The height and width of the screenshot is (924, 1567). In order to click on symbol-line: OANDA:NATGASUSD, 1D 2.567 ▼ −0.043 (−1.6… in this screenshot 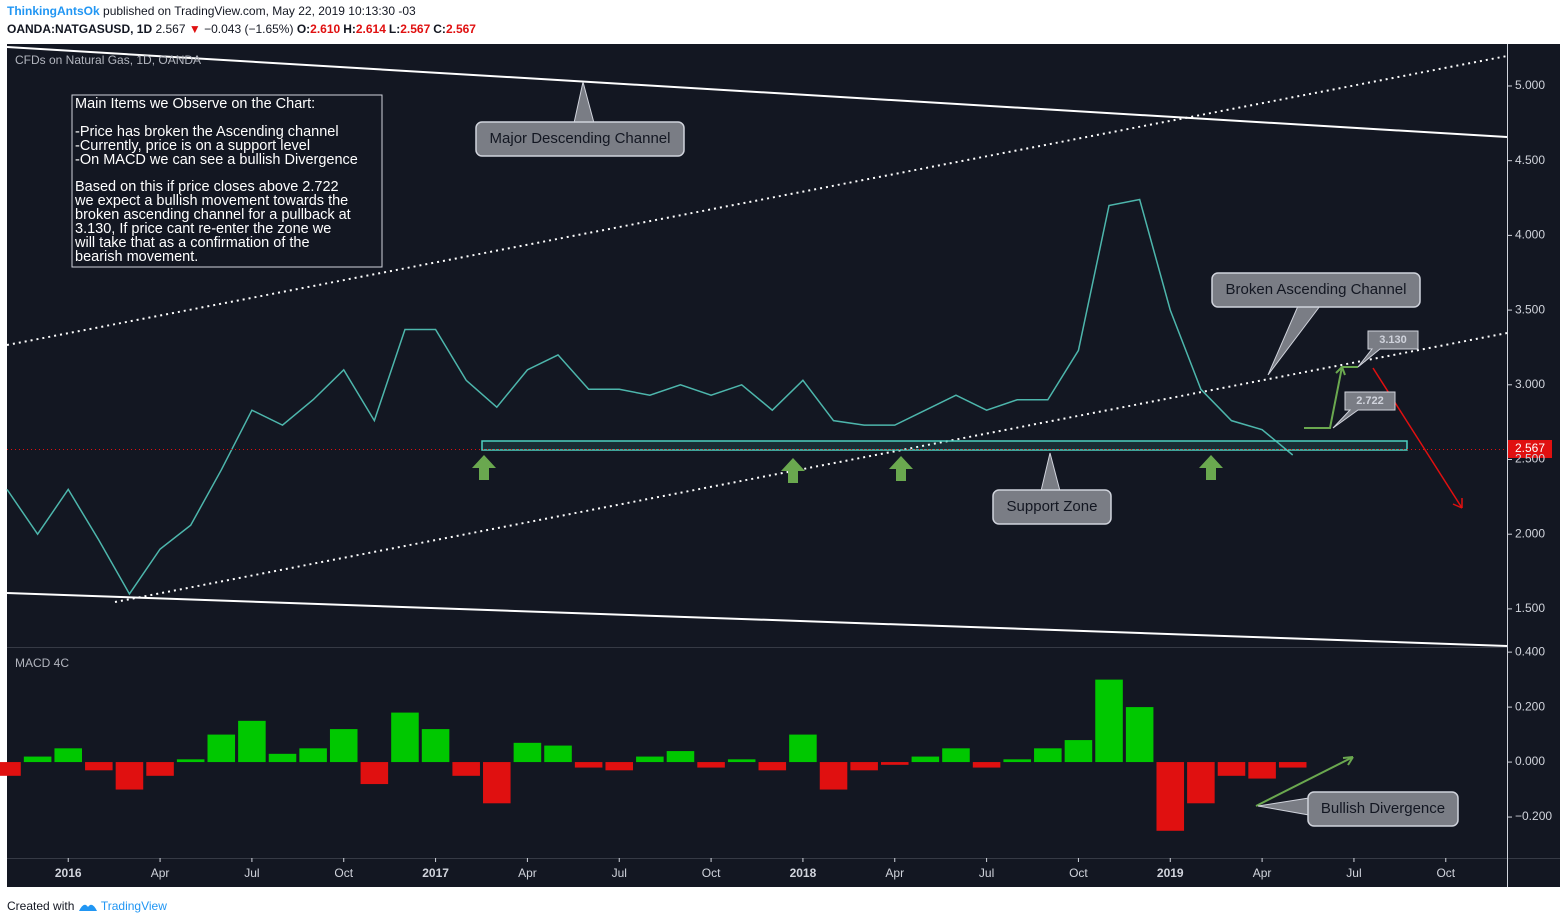, I will do `click(243, 29)`.